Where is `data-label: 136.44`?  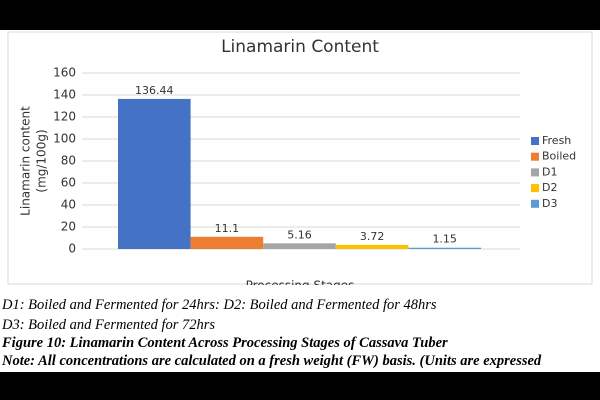
data-label: 136.44 is located at coordinates (154, 90).